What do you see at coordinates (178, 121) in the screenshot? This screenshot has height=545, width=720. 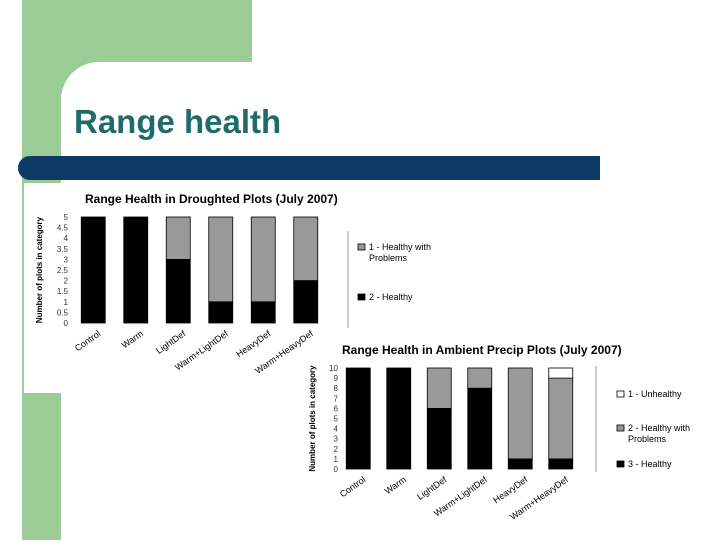 I see `slide-title: Range health` at bounding box center [178, 121].